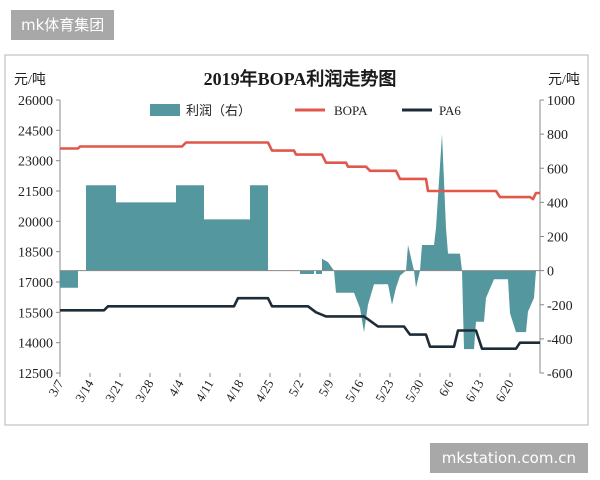 Image resolution: width=600 pixels, height=480 pixels. I want to click on x-tick-label: 6/13, so click(474, 391).